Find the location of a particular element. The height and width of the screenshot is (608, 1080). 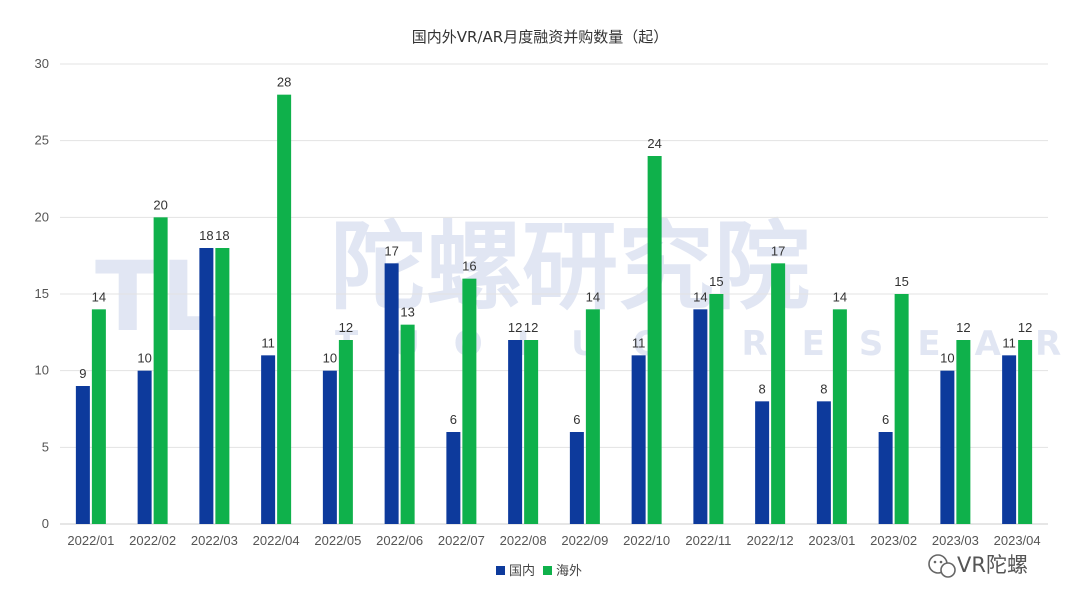

y-tick-label: 15 is located at coordinates (42, 293).